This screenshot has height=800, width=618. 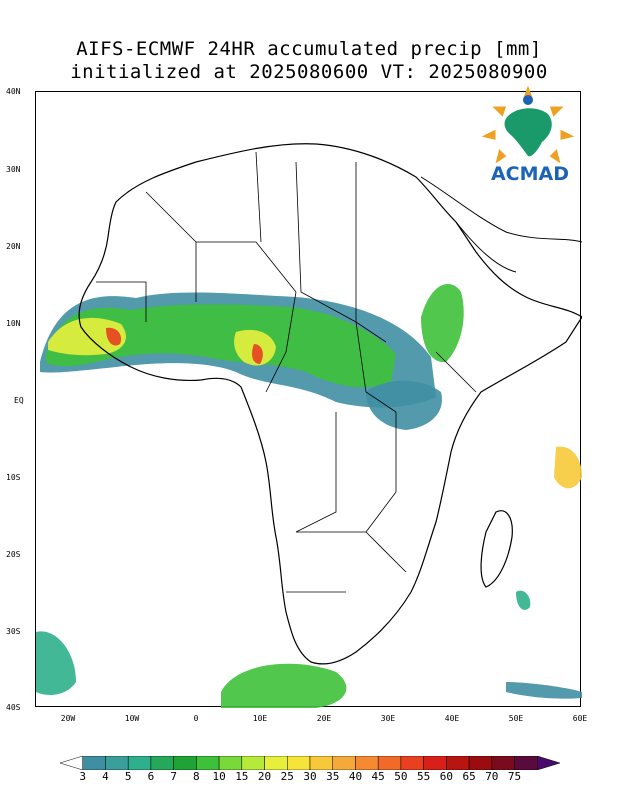 What do you see at coordinates (83, 776) in the screenshot?
I see `colorbar-label: 3` at bounding box center [83, 776].